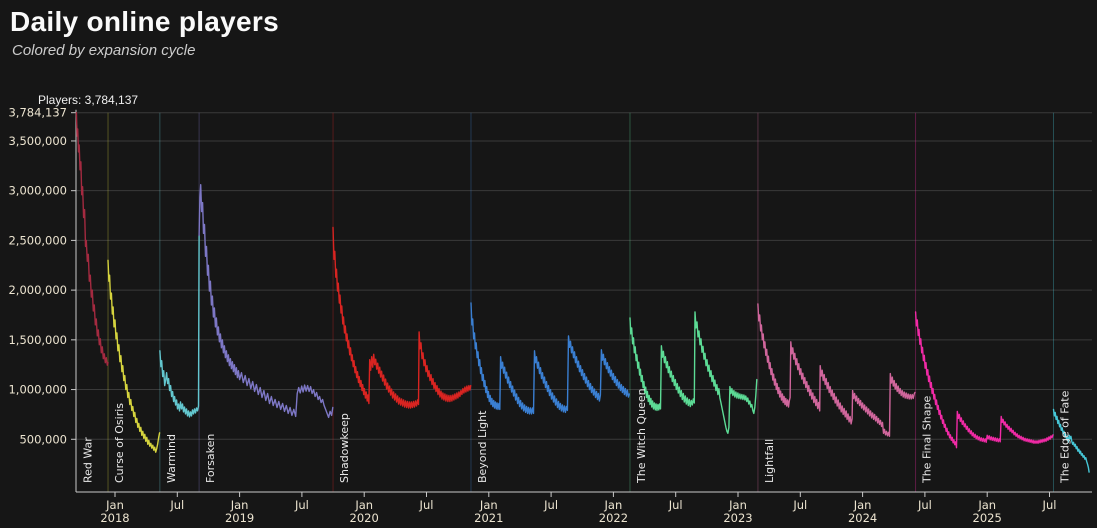 This screenshot has width=1097, height=528. Describe the element at coordinates (239, 518) in the screenshot. I see `x-tick-year-label: 2019` at that location.